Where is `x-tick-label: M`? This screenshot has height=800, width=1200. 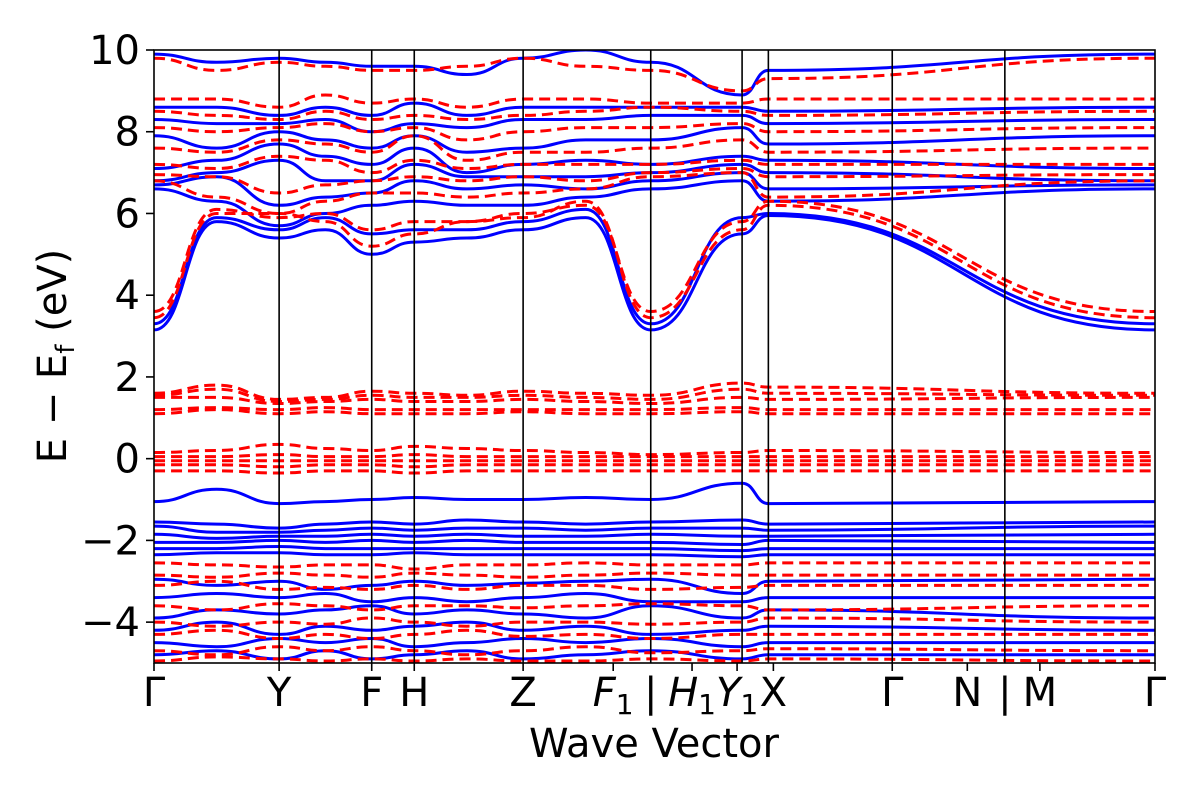
x-tick-label: M is located at coordinates (1040, 693).